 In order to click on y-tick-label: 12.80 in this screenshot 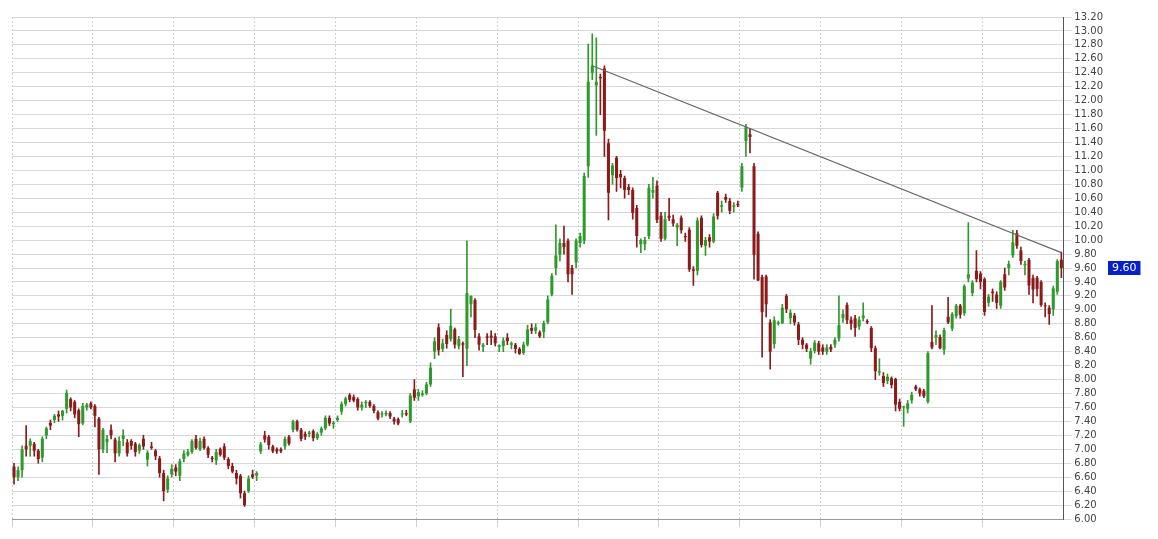, I will do `click(1089, 44)`.